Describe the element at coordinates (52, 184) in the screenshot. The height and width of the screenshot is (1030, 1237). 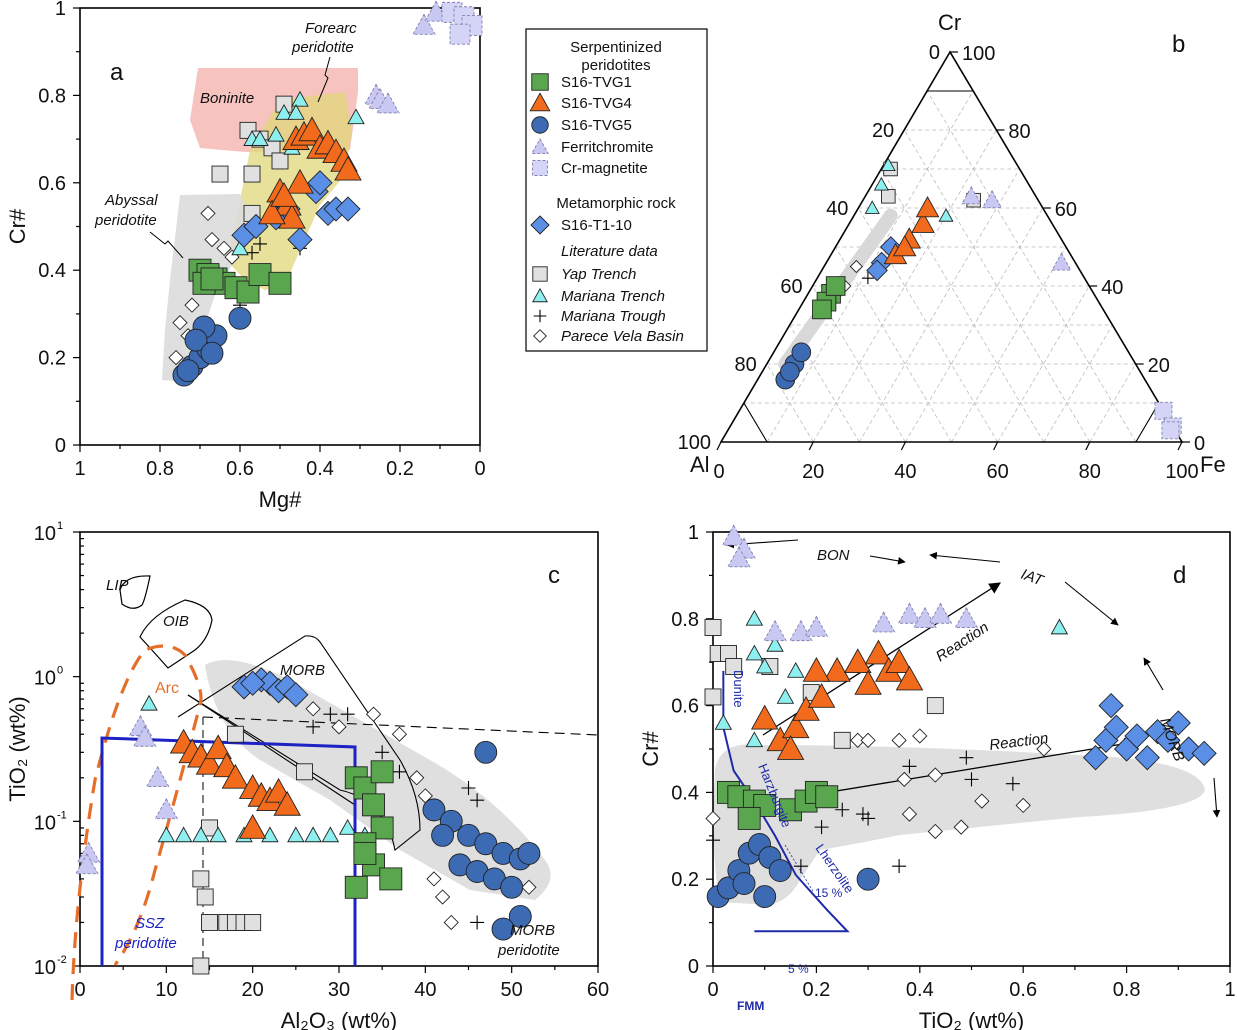
I see `y-tick-label: 0.6` at that location.